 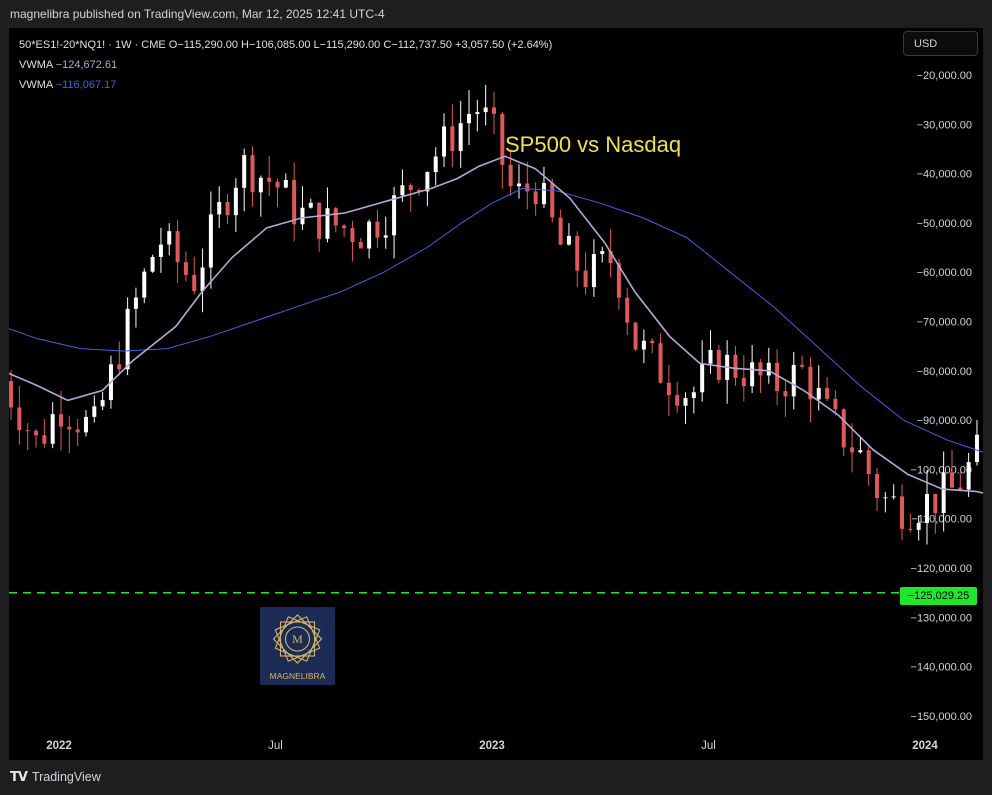 What do you see at coordinates (66, 777) in the screenshot?
I see `tradingview-brand: TradingView` at bounding box center [66, 777].